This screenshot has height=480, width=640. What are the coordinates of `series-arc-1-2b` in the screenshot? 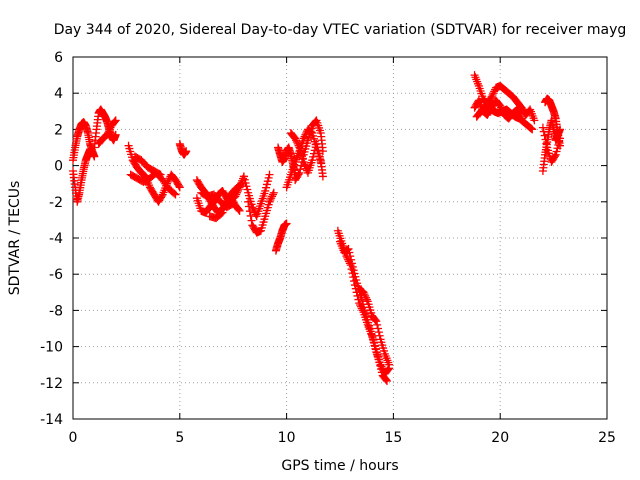 It's located at (107, 132).